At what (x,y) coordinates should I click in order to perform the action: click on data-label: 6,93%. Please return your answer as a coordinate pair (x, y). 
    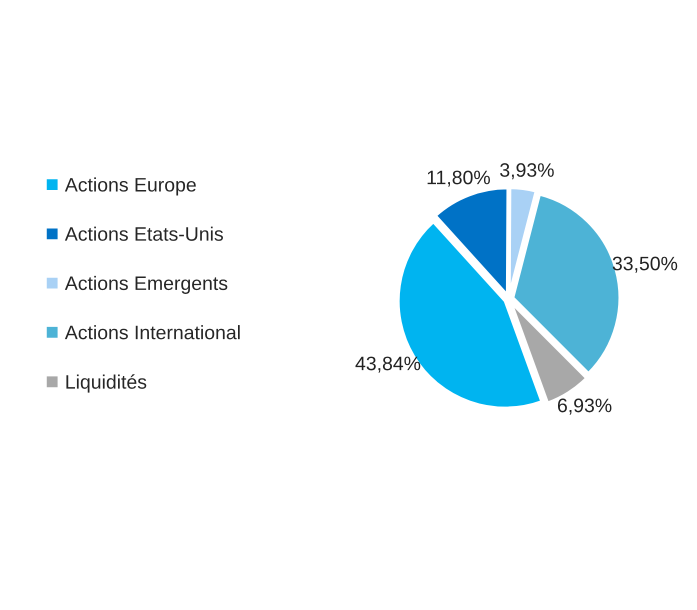
    Looking at the image, I should click on (585, 406).